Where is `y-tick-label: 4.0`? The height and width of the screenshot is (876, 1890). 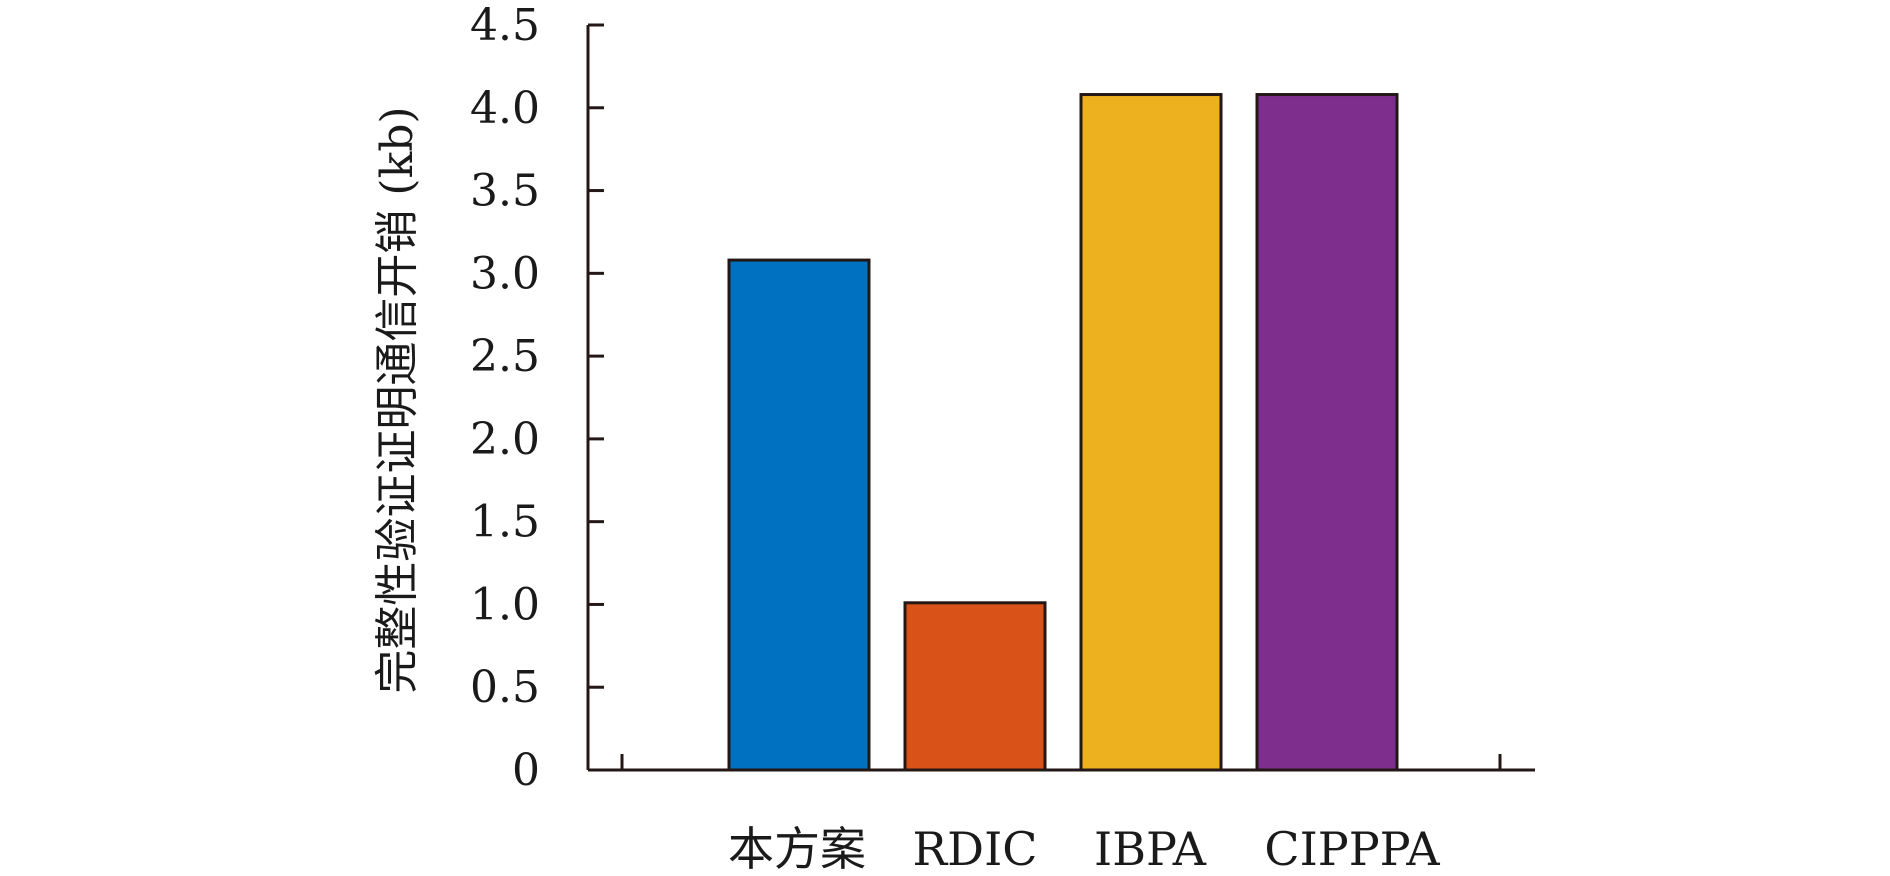
y-tick-label: 4.0 is located at coordinates (505, 108).